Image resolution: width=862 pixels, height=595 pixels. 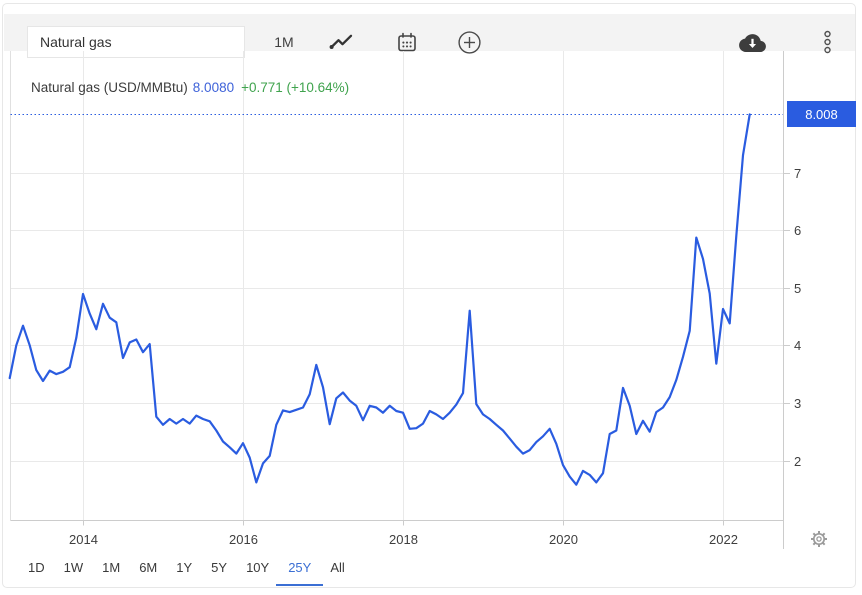 I want to click on y-axis-label: 2, so click(x=797, y=461).